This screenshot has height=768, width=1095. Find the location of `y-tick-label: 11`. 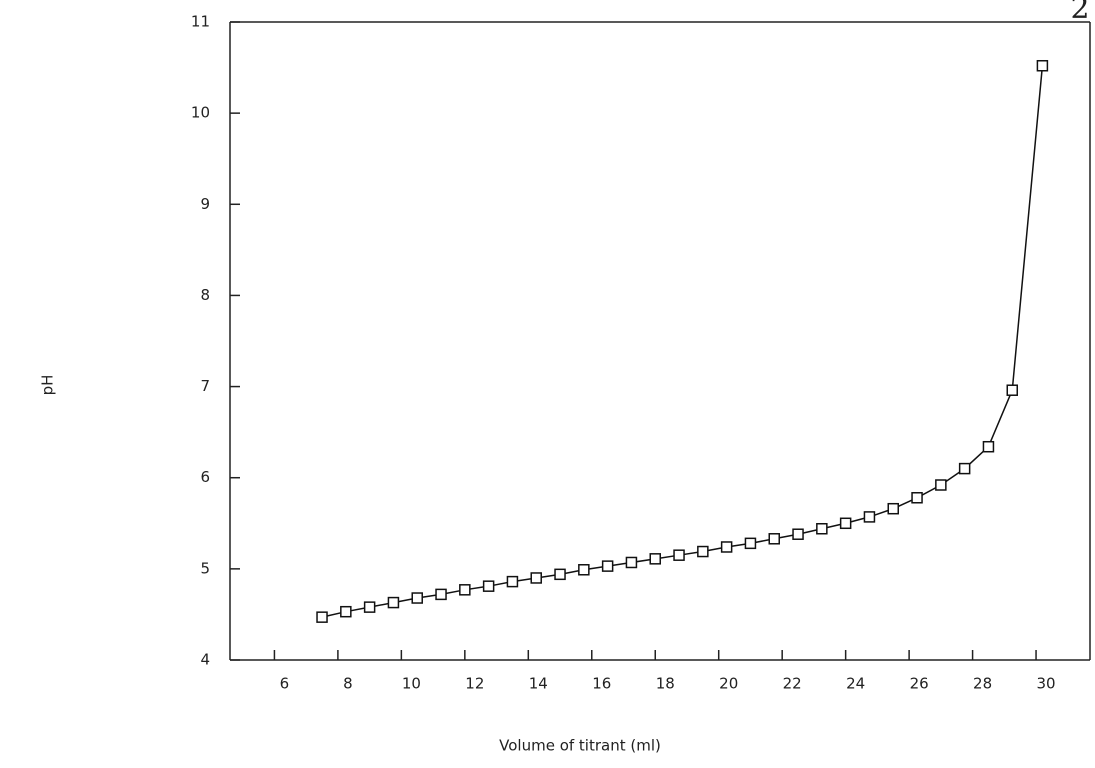

y-tick-label: 11 is located at coordinates (200, 22).